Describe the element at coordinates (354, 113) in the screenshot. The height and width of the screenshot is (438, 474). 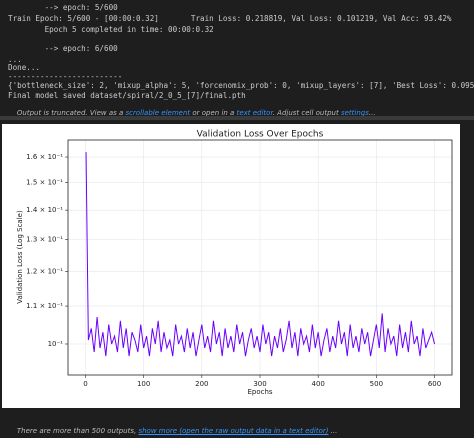
I see `link: settings` at that location.